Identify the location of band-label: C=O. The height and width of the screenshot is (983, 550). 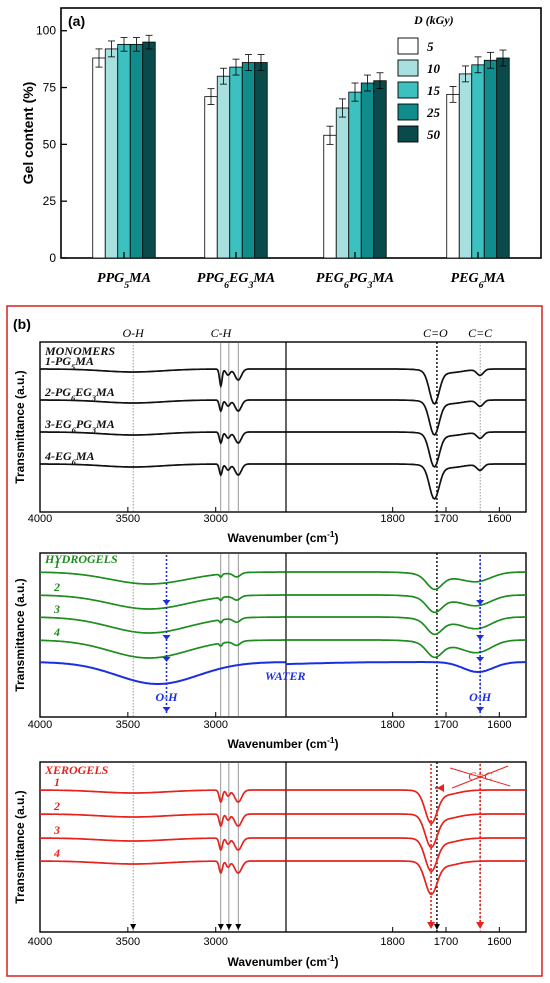
(435, 333).